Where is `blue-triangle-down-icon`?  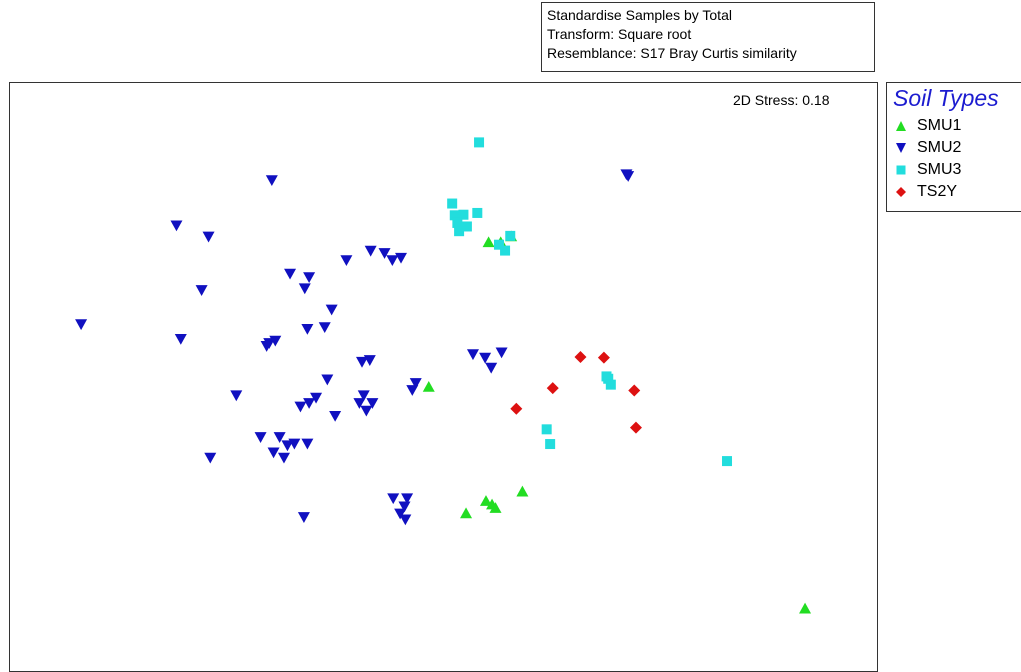 blue-triangle-down-icon is located at coordinates (901, 148).